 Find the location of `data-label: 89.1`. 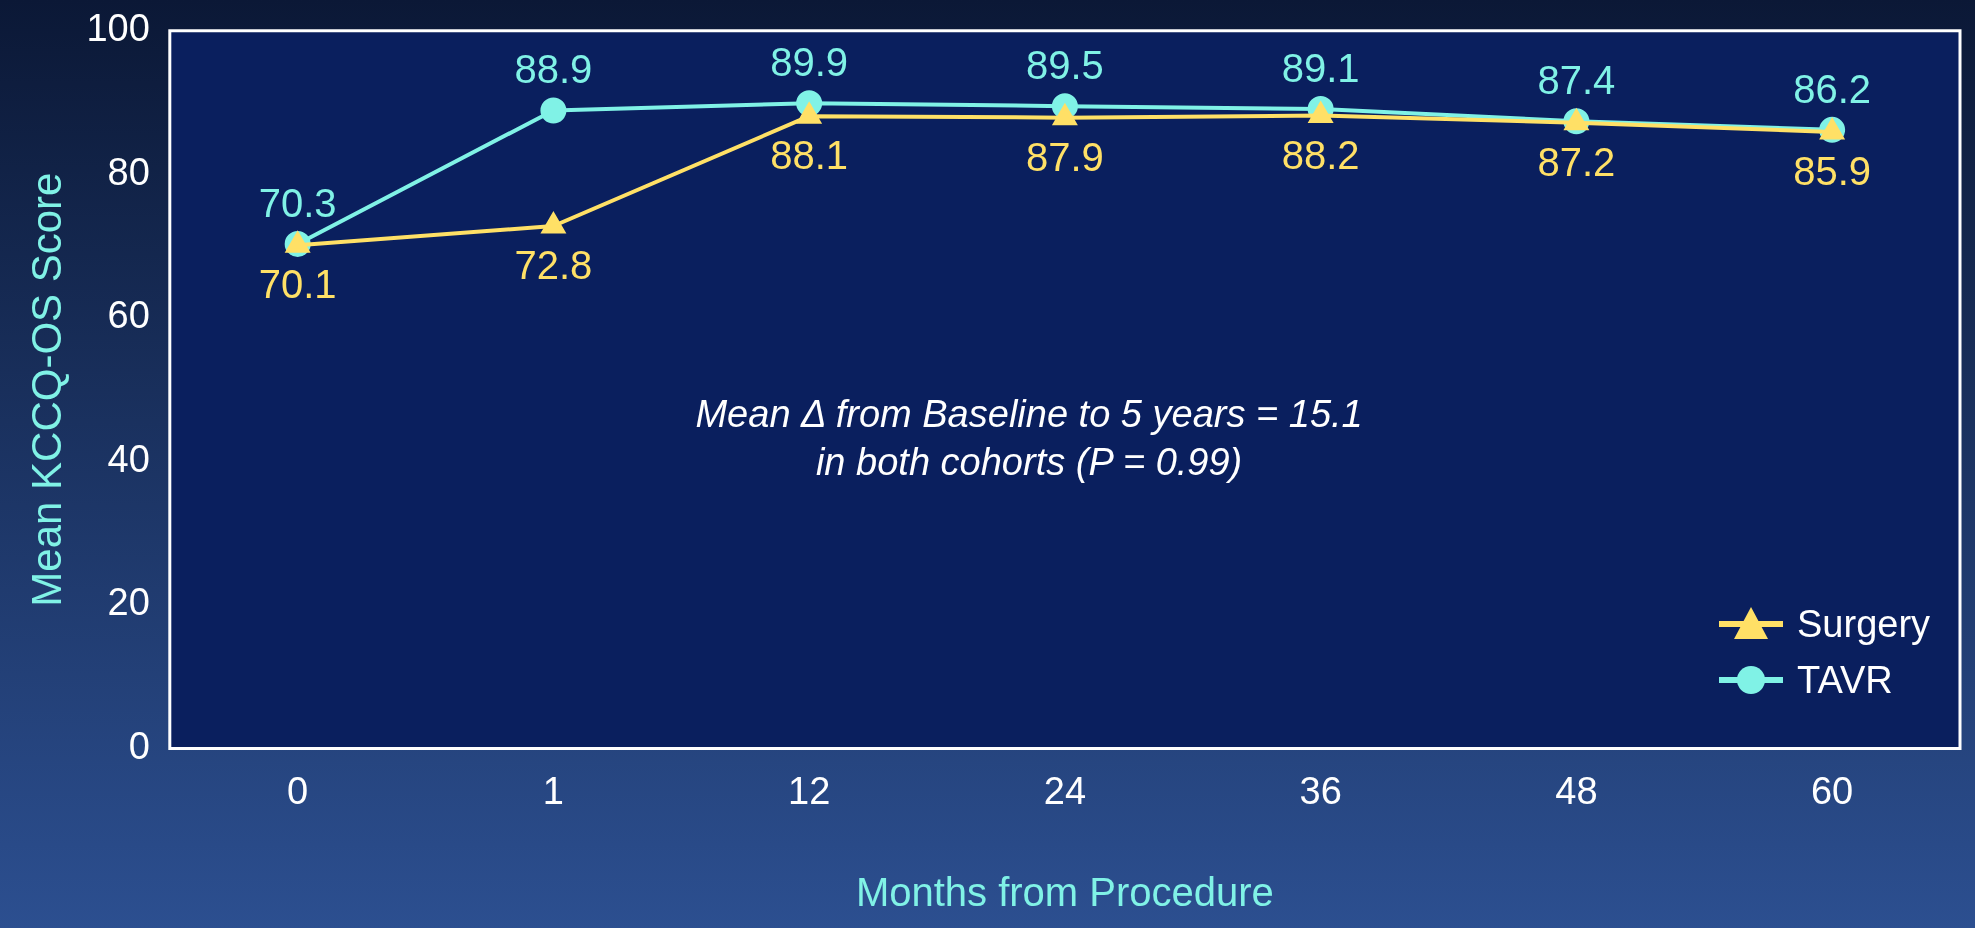

data-label: 89.1 is located at coordinates (1320, 68).